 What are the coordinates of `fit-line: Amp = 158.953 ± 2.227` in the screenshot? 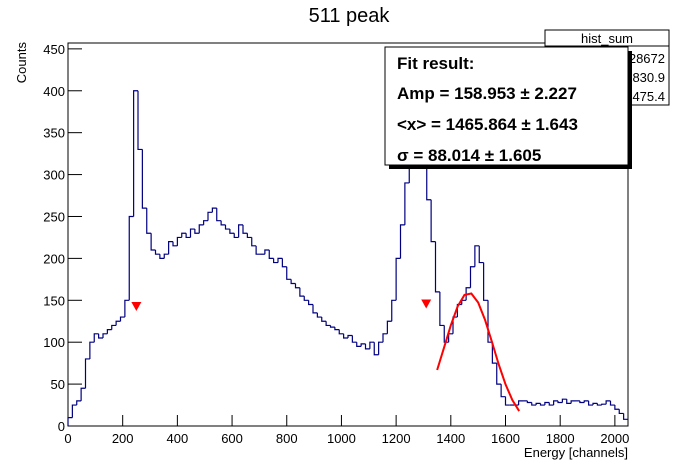 It's located at (487, 93).